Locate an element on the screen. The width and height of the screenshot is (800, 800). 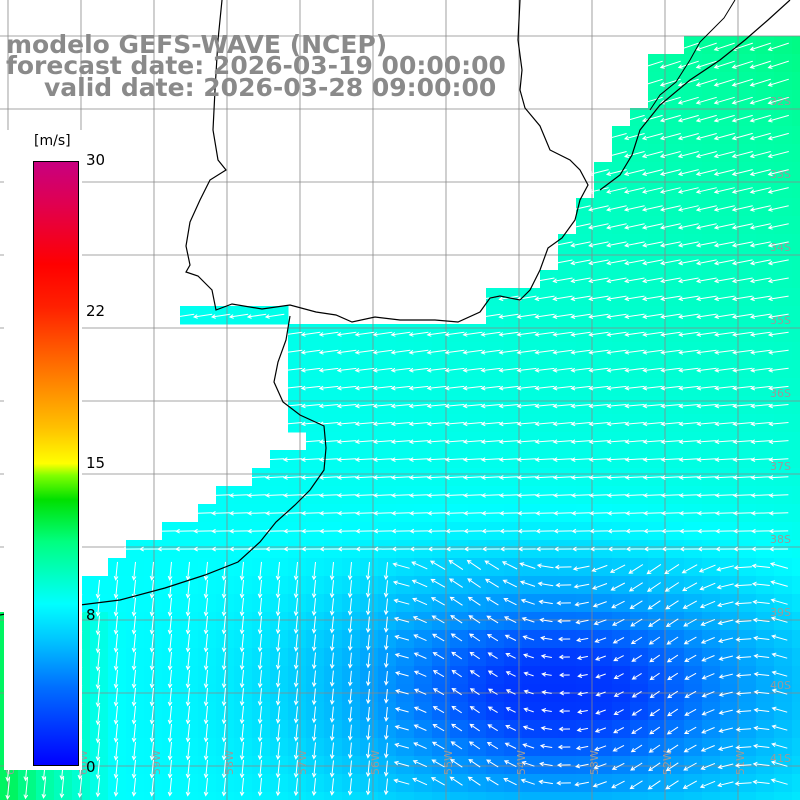
colorbar-tick-30: 30 is located at coordinates (96, 160).